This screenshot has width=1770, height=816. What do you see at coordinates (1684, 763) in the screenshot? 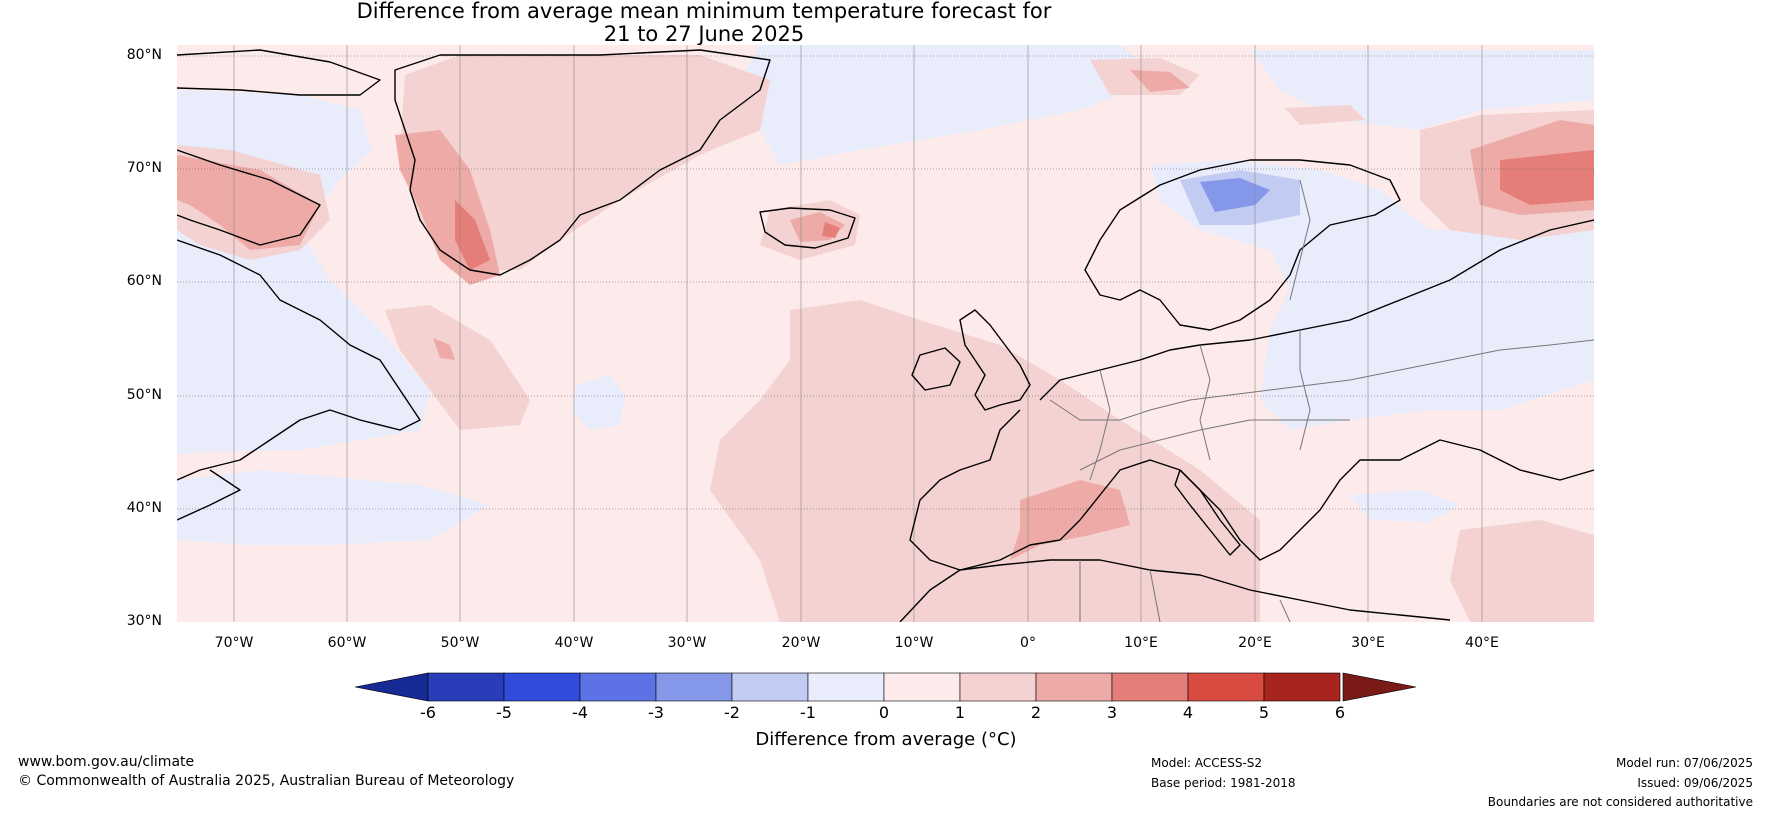
I see `footer-model-run: Model run: 07/06/2025` at bounding box center [1684, 763].